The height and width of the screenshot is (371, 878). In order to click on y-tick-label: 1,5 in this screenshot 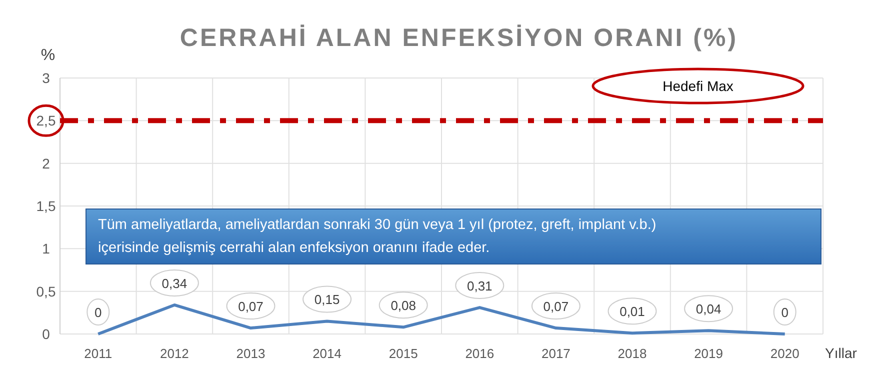, I will do `click(46, 206)`.